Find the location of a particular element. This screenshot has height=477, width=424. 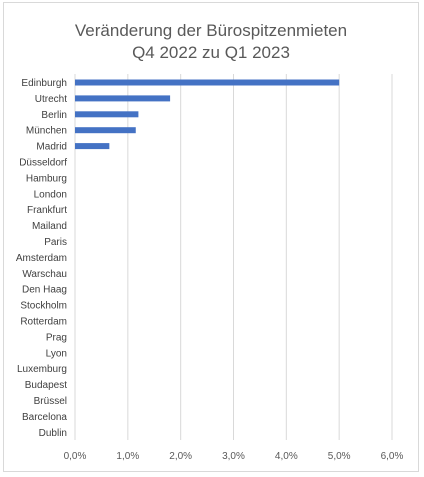

y-tick-label: Edinburgh is located at coordinates (44, 83).